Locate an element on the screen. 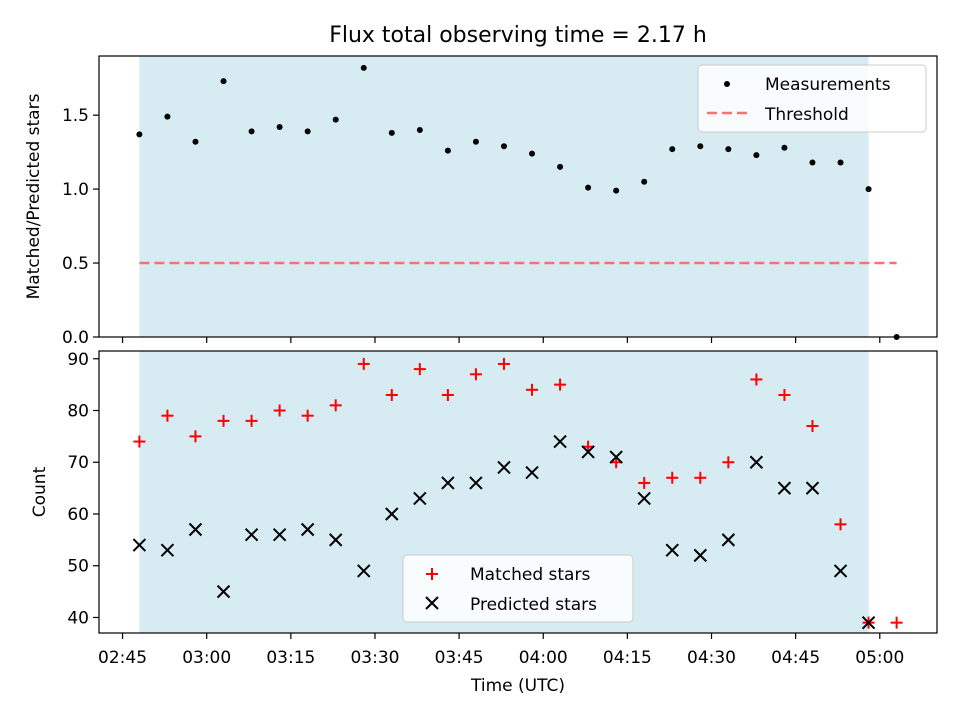 The width and height of the screenshot is (960, 720). y-tick-label: 80 is located at coordinates (78, 412).